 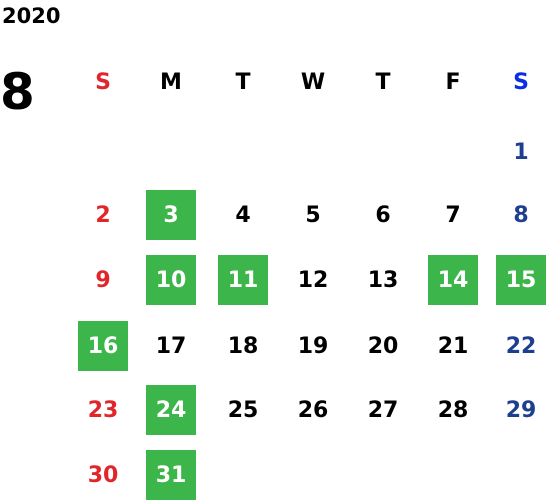 I want to click on day: 27, so click(x=383, y=410).